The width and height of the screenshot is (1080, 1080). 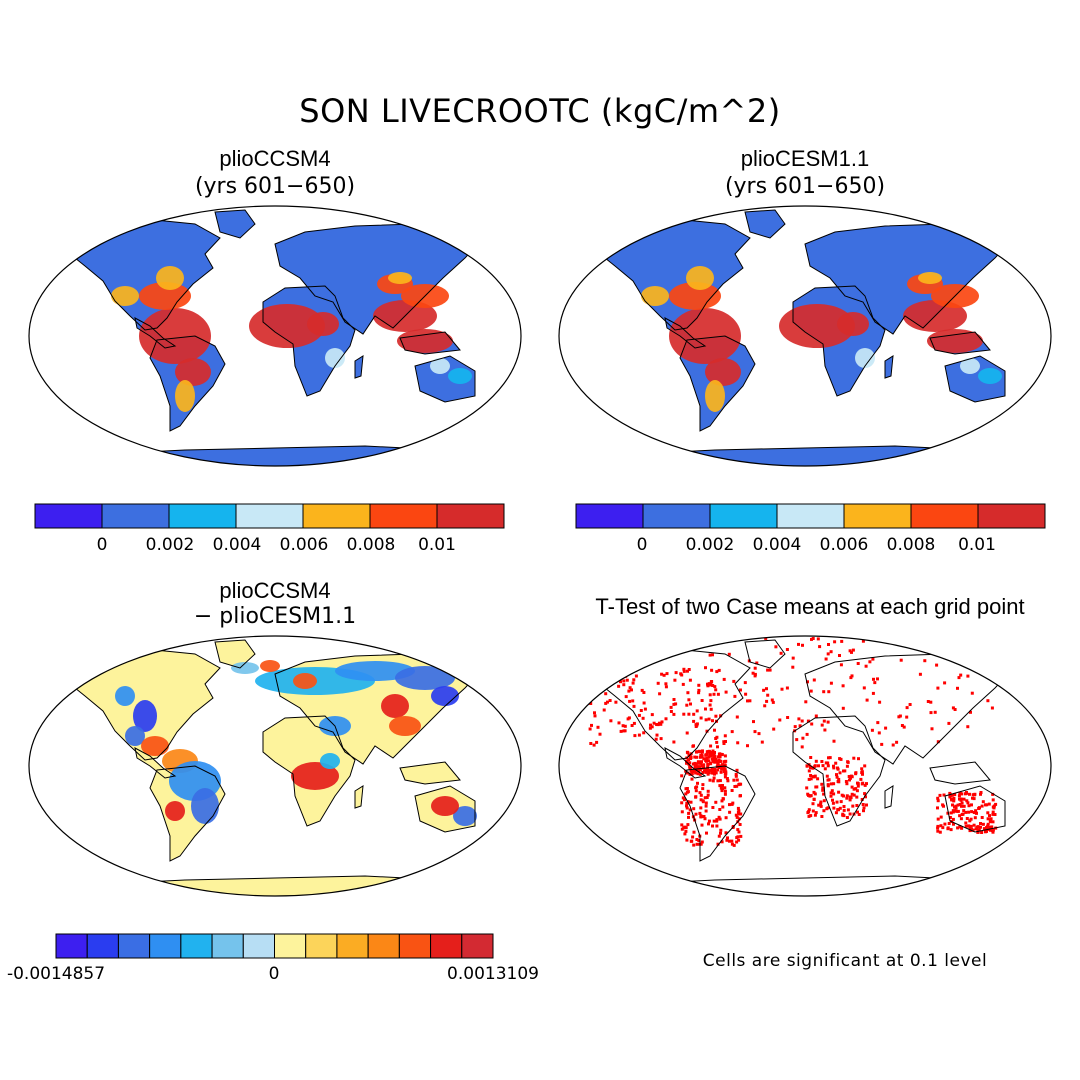 What do you see at coordinates (275, 766) in the screenshot?
I see `map-difference` at bounding box center [275, 766].